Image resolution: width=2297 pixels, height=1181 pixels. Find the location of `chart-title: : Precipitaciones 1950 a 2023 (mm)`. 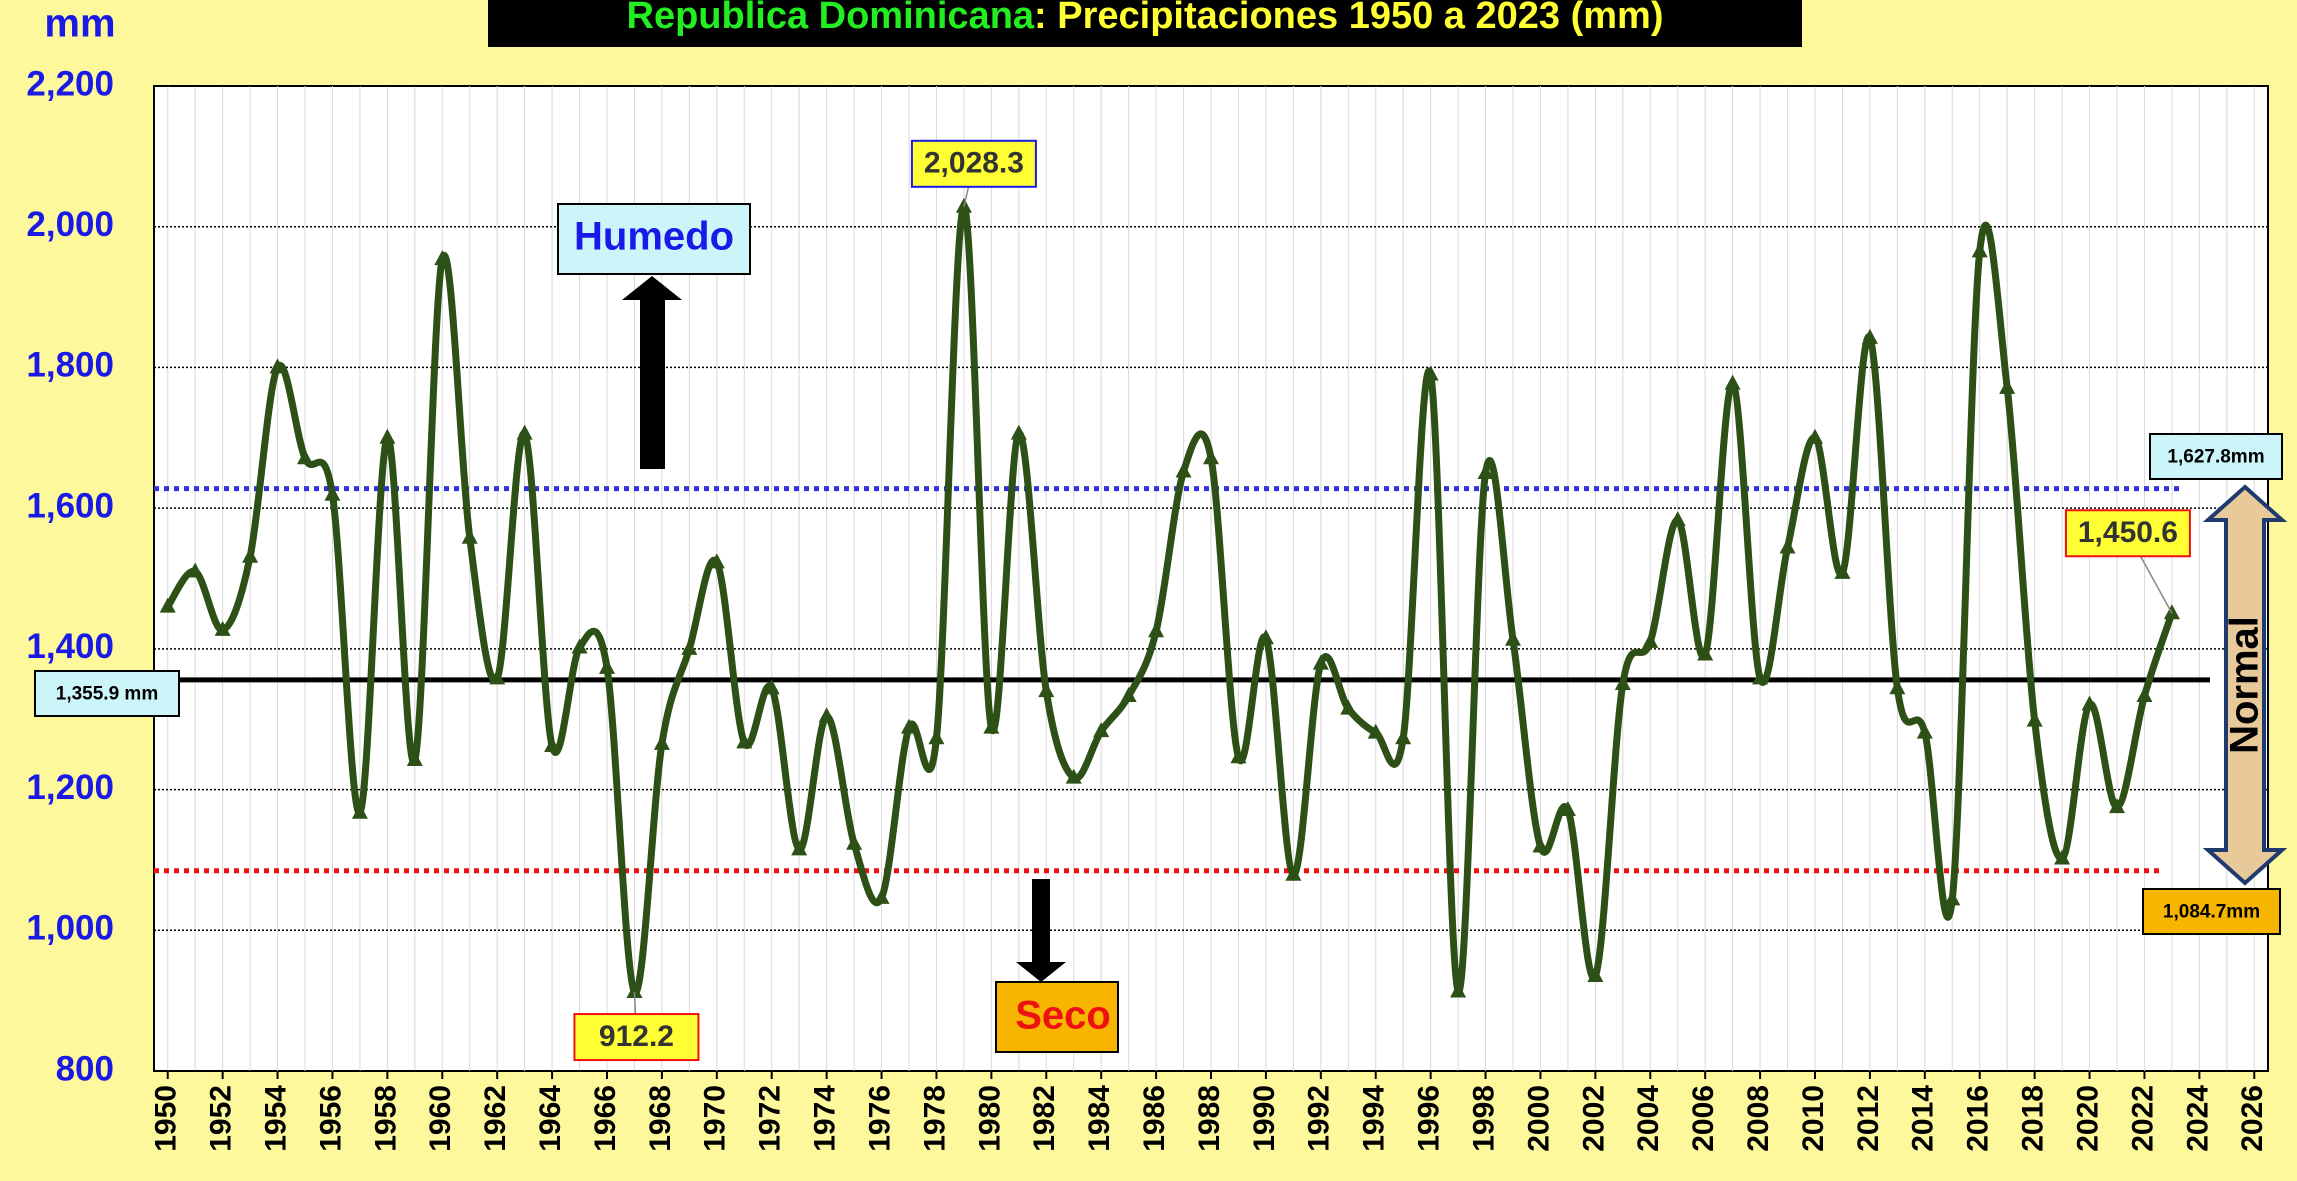

chart-title: : Precipitaciones 1950 a 2023 (mm) is located at coordinates (1348, 18).